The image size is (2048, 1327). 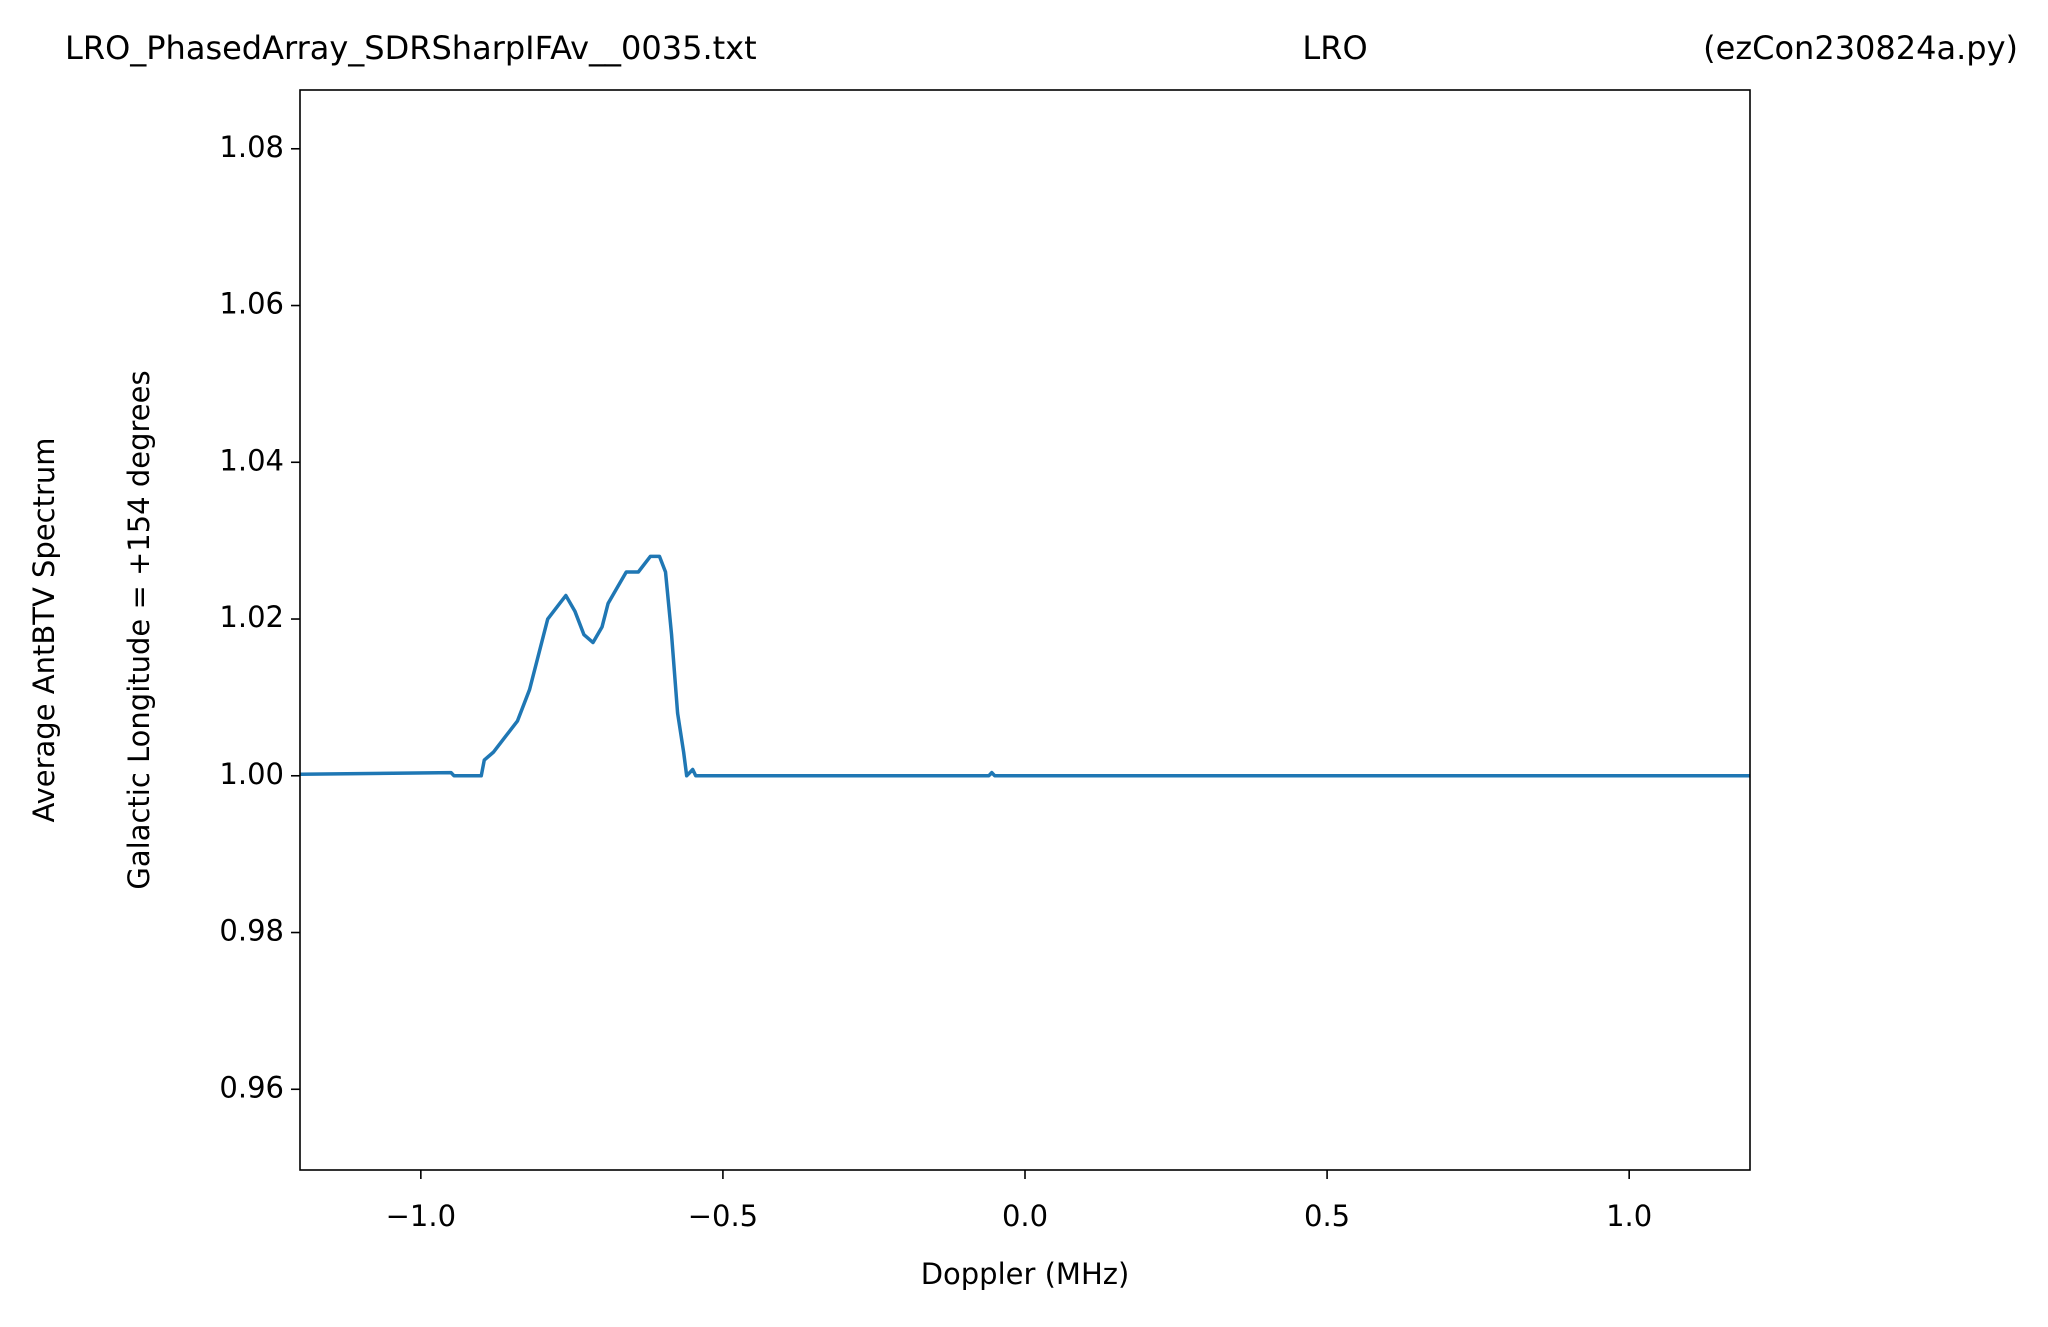 I want to click on chart-title: (ezCon230824a.py), so click(x=1860, y=48).